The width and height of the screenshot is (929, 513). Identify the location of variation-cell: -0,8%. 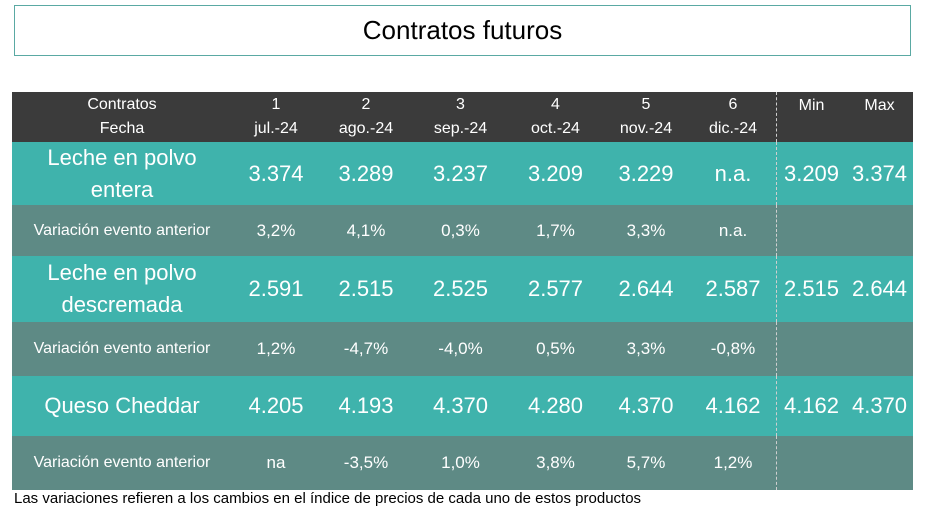
(733, 348).